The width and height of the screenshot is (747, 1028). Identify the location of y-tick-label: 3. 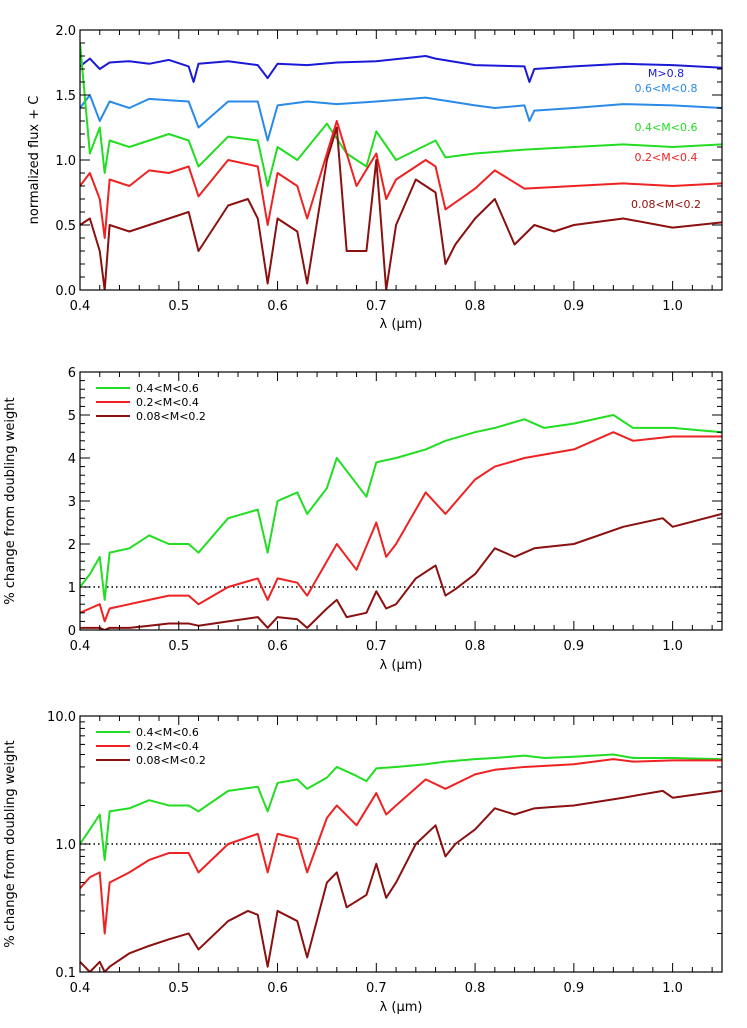
(72, 502).